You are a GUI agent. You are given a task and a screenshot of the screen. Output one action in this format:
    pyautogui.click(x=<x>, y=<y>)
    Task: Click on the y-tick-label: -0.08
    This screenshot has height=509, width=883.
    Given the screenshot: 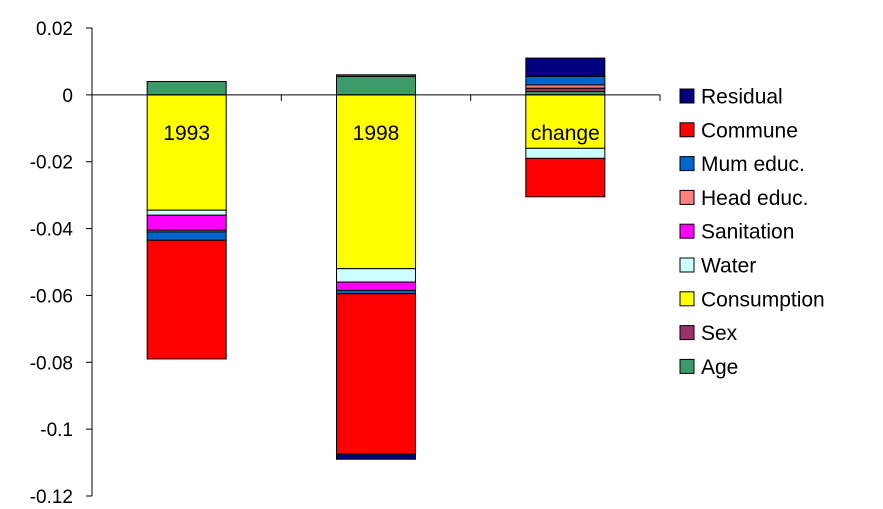 What is the action you would take?
    pyautogui.click(x=51, y=363)
    